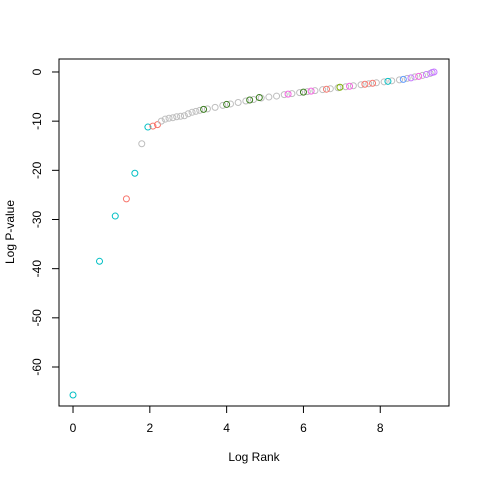 This screenshot has height=480, width=480. What do you see at coordinates (149, 428) in the screenshot?
I see `x-tick-label: 2` at bounding box center [149, 428].